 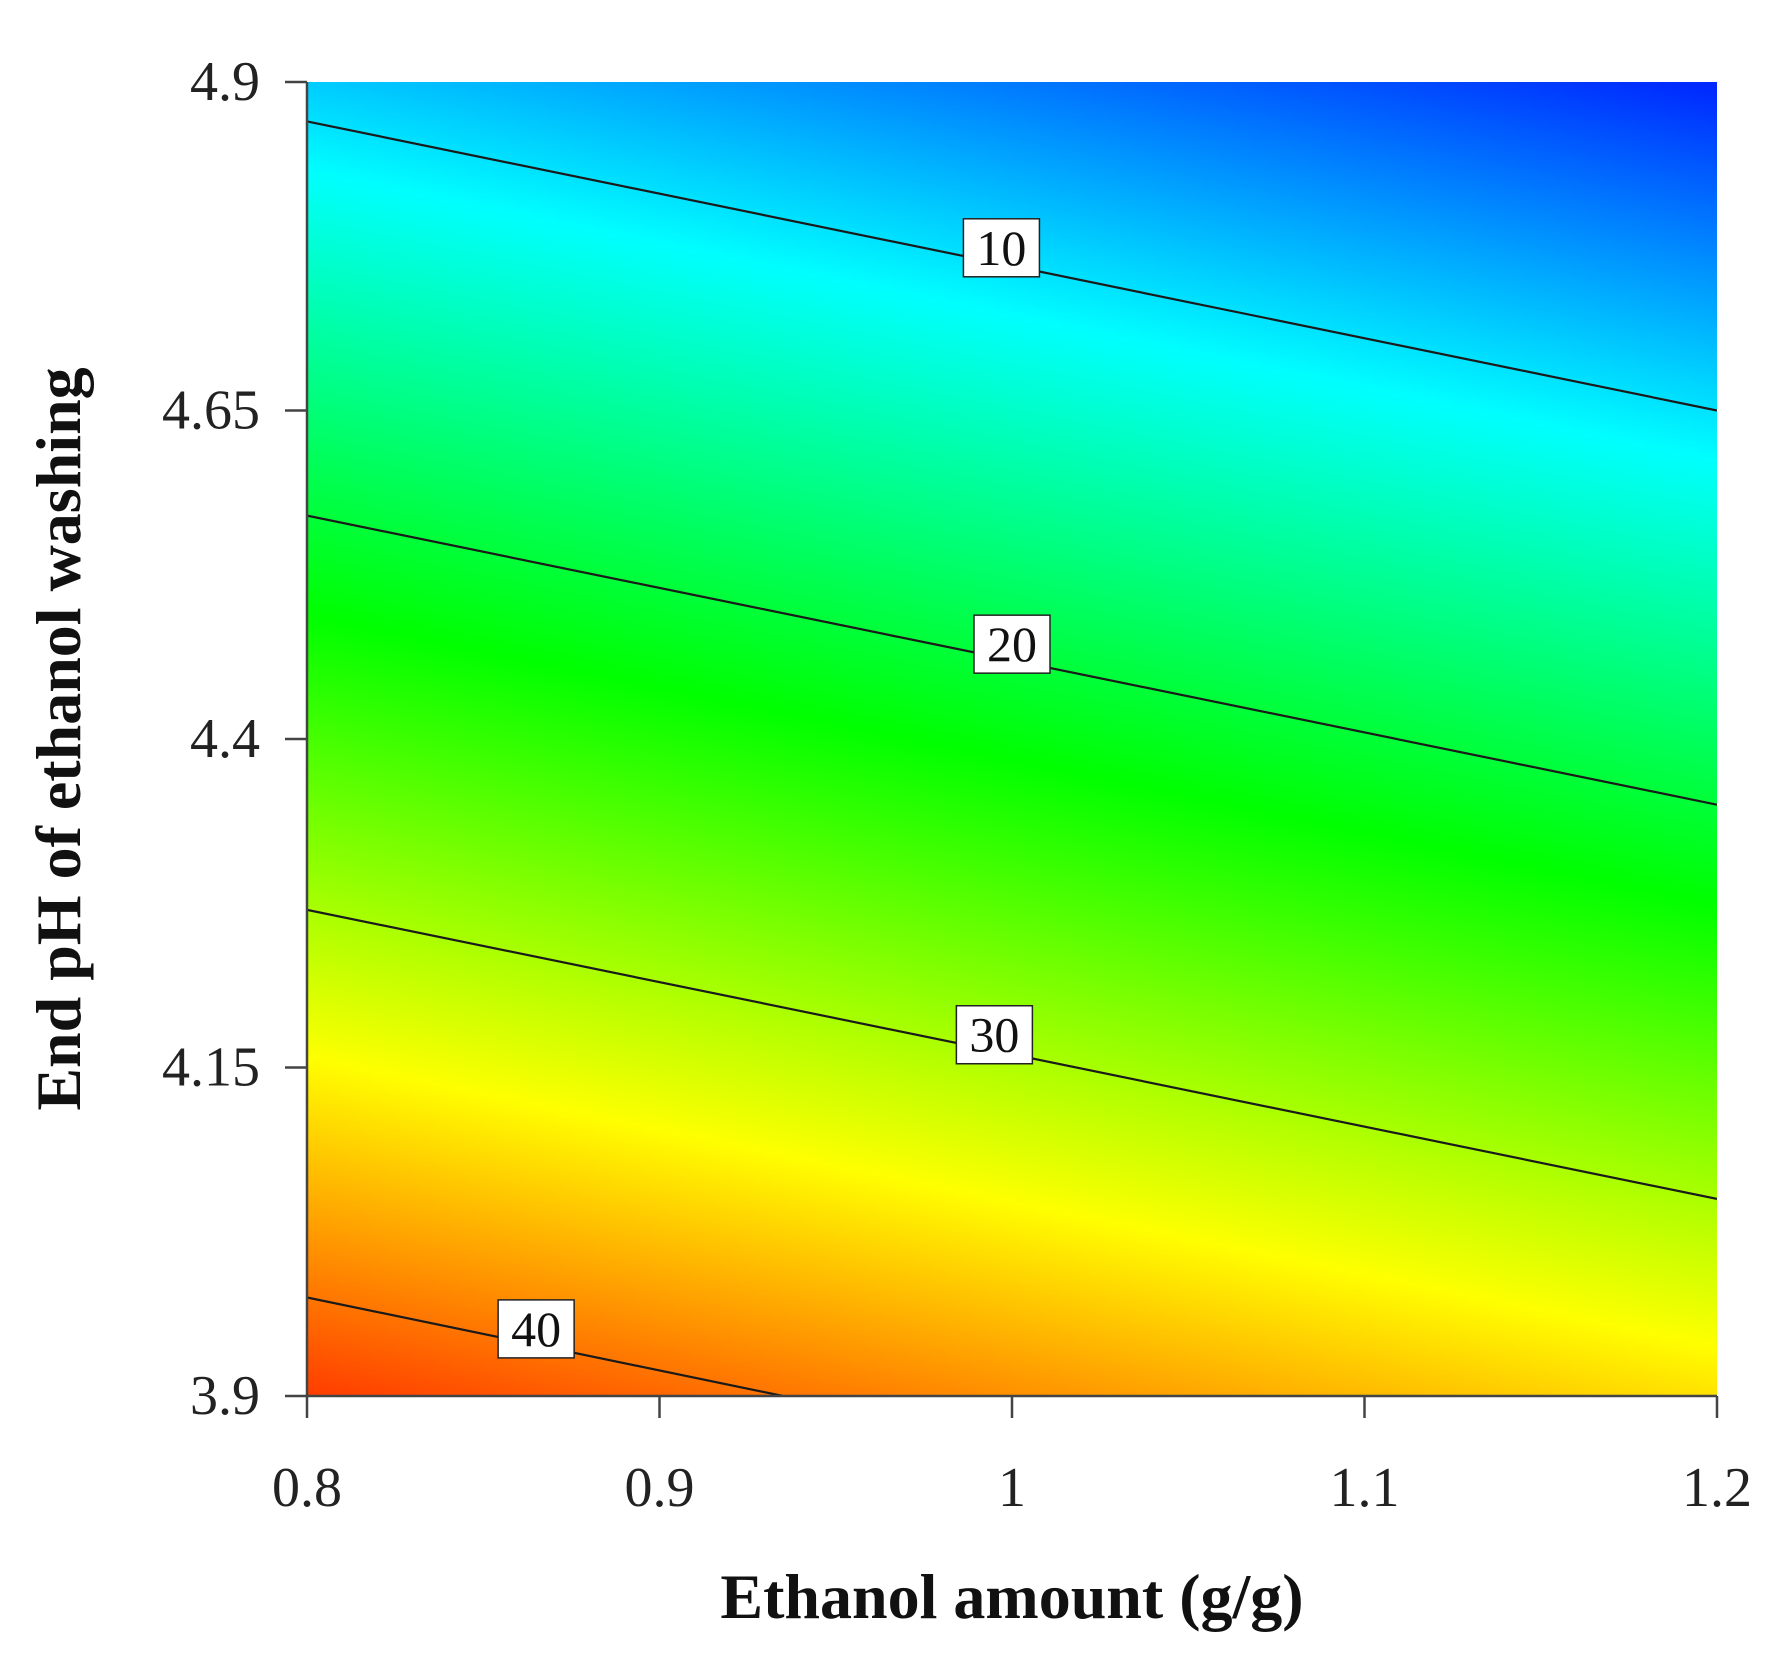 I want to click on contour-label-20: 20, so click(x=1012, y=644).